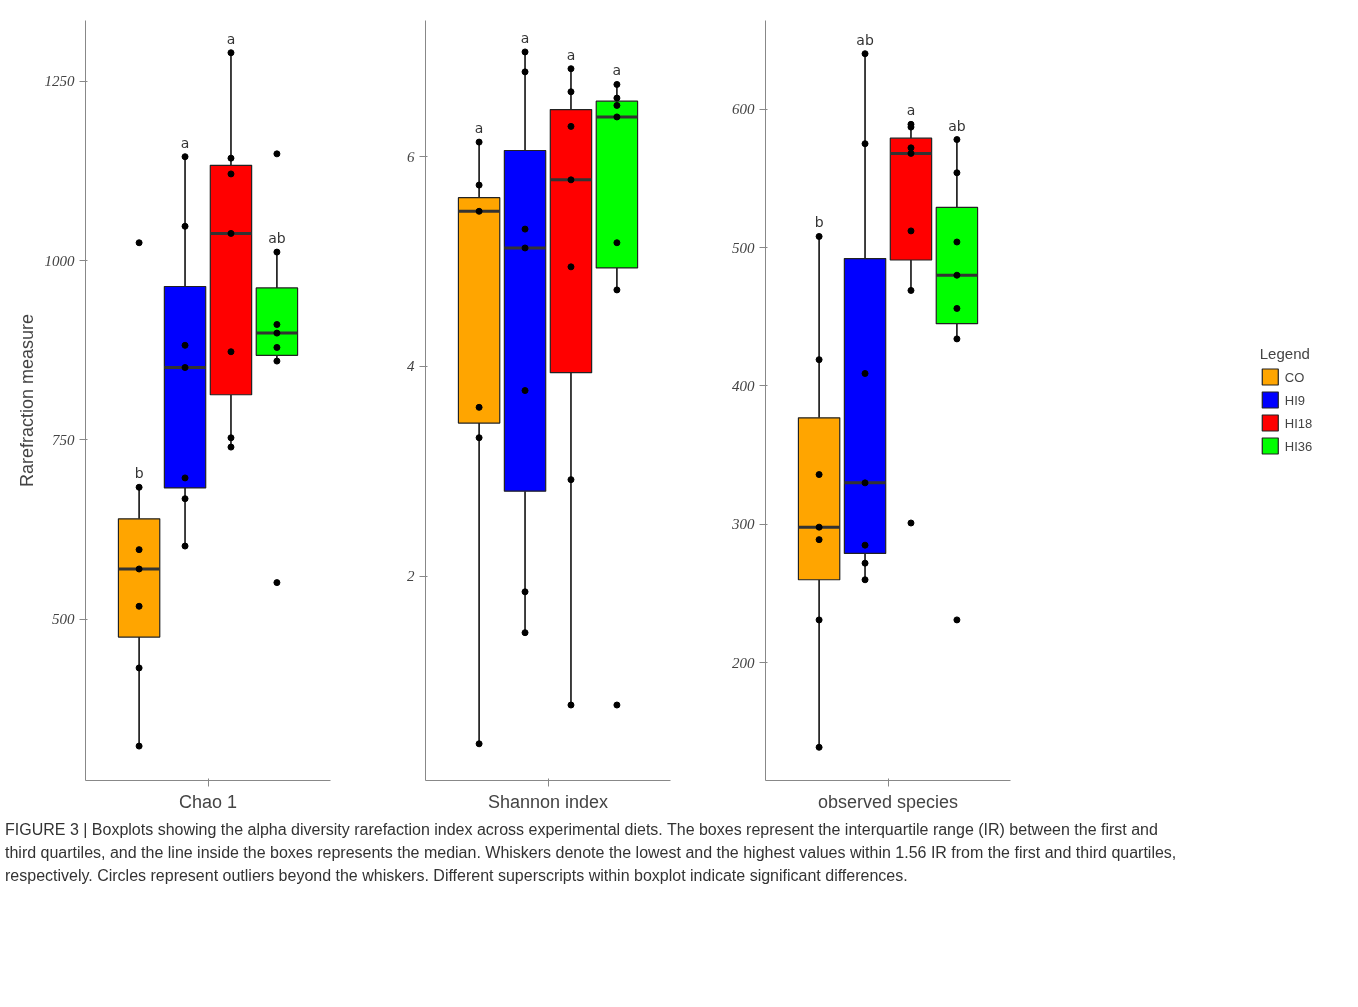 The width and height of the screenshot is (1358, 1007). What do you see at coordinates (1298, 422) in the screenshot?
I see `legend-label: HI18` at bounding box center [1298, 422].